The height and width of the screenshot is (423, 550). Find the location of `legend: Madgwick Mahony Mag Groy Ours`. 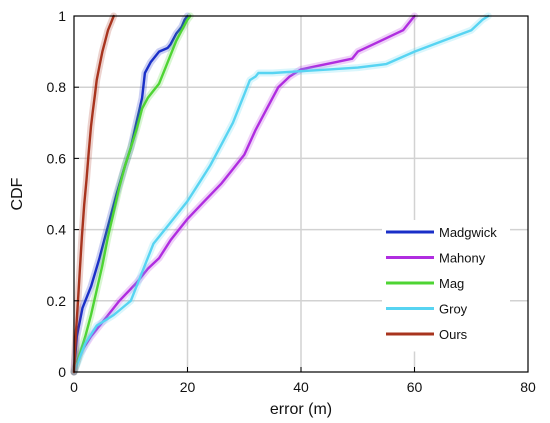

legend: Madgwick Mahony Mag Groy Ours is located at coordinates (446, 286).